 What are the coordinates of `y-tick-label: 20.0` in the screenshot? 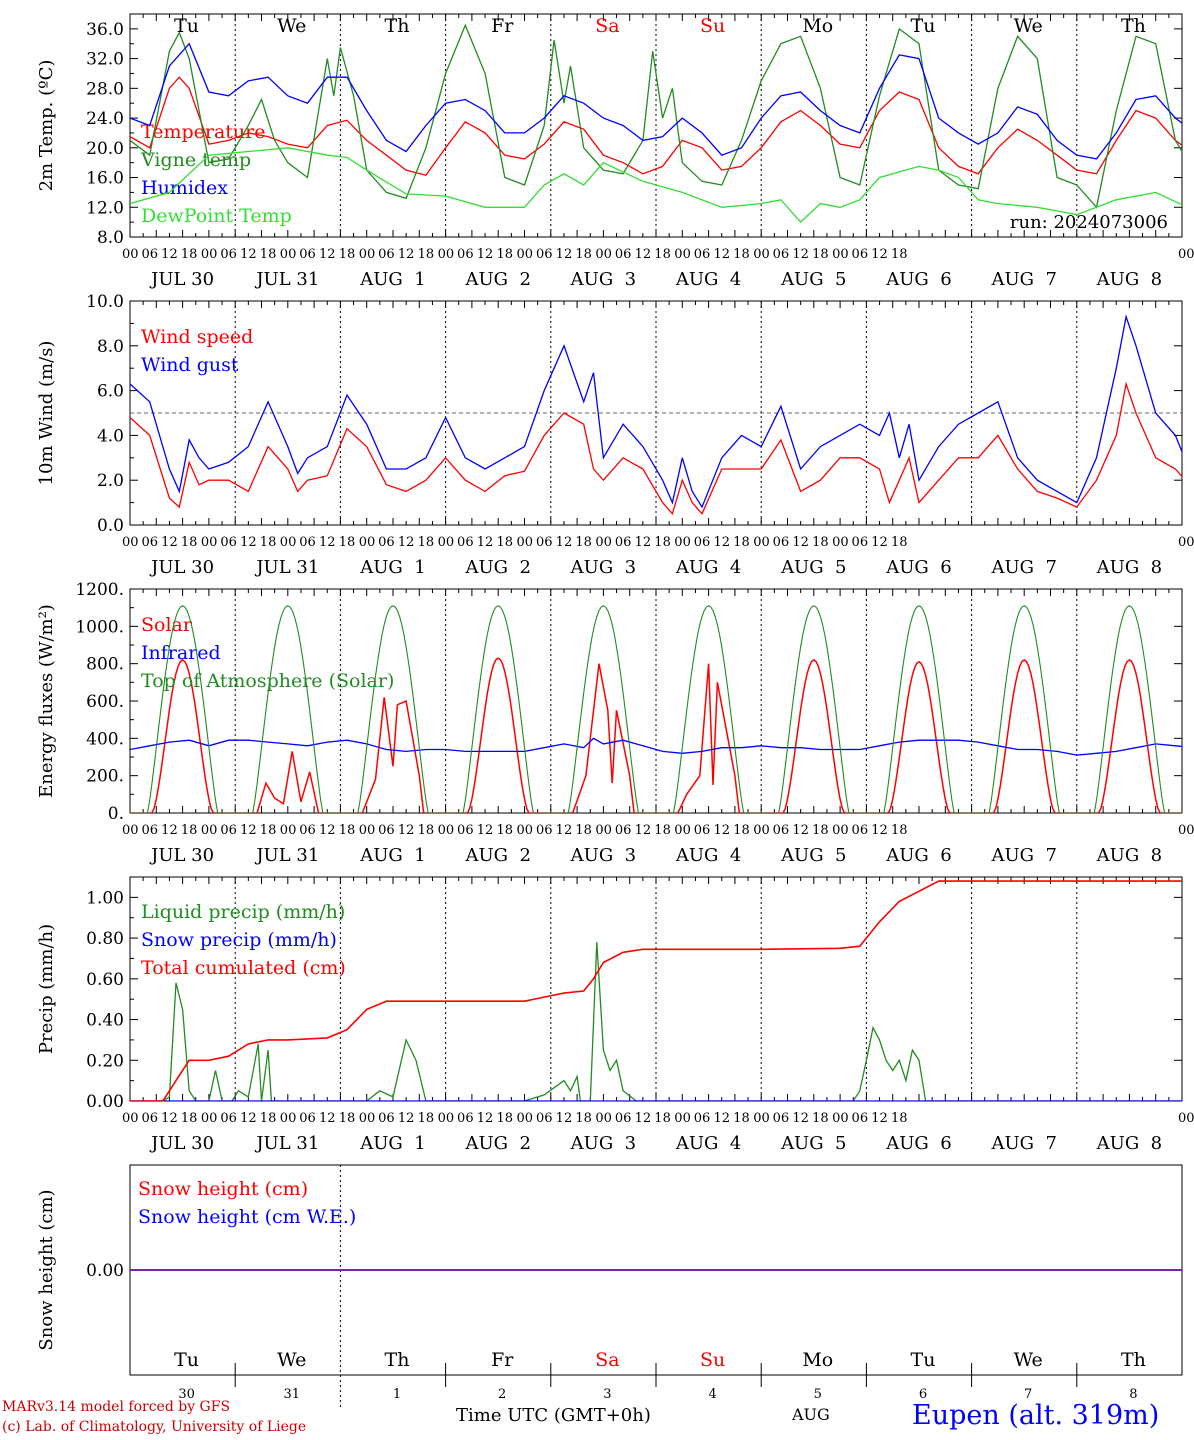 It's located at (105, 149).